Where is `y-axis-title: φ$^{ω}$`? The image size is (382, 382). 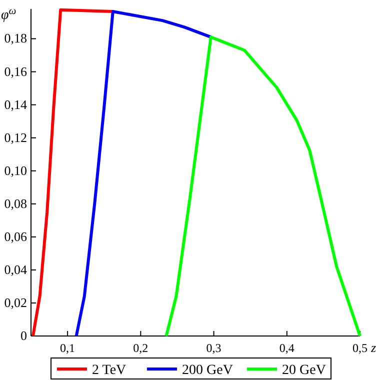
y-axis-title: φ$^{ω}$ is located at coordinates (8, 14).